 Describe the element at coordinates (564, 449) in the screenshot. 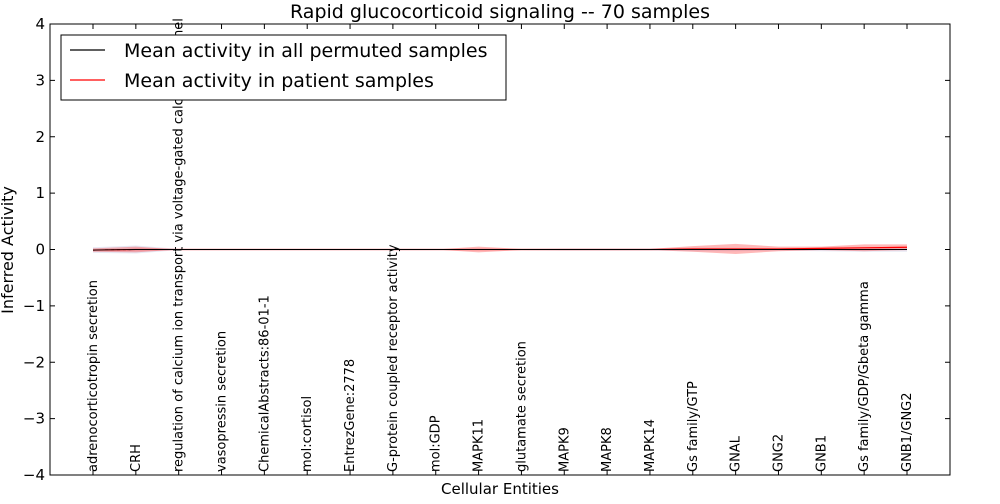

I see `x-tick-label: MAPK9` at that location.